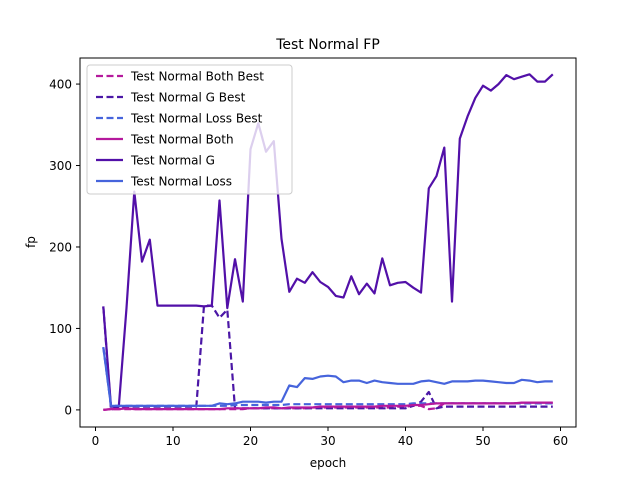 The height and width of the screenshot is (480, 640). I want to click on x-tick-label: 20, so click(250, 441).